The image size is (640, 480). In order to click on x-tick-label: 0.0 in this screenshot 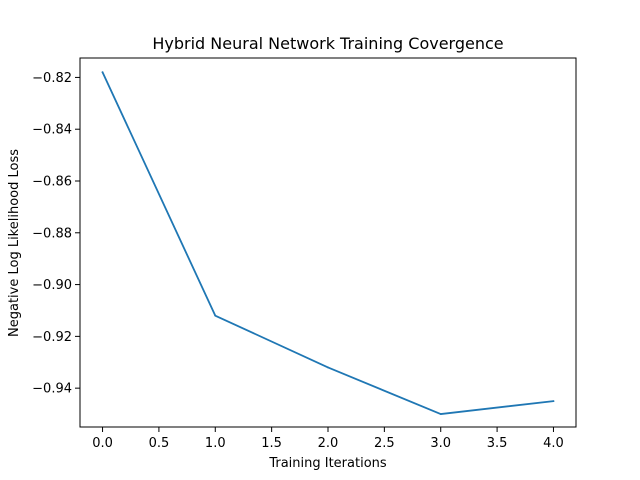, I will do `click(102, 443)`.